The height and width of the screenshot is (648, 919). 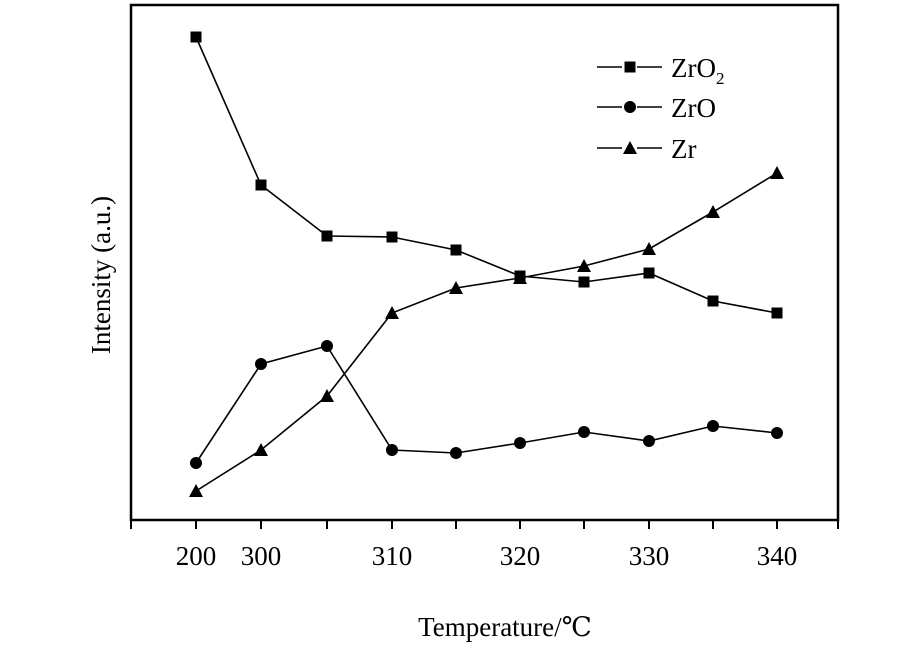 I want to click on legend-marker-circle, so click(x=630, y=107).